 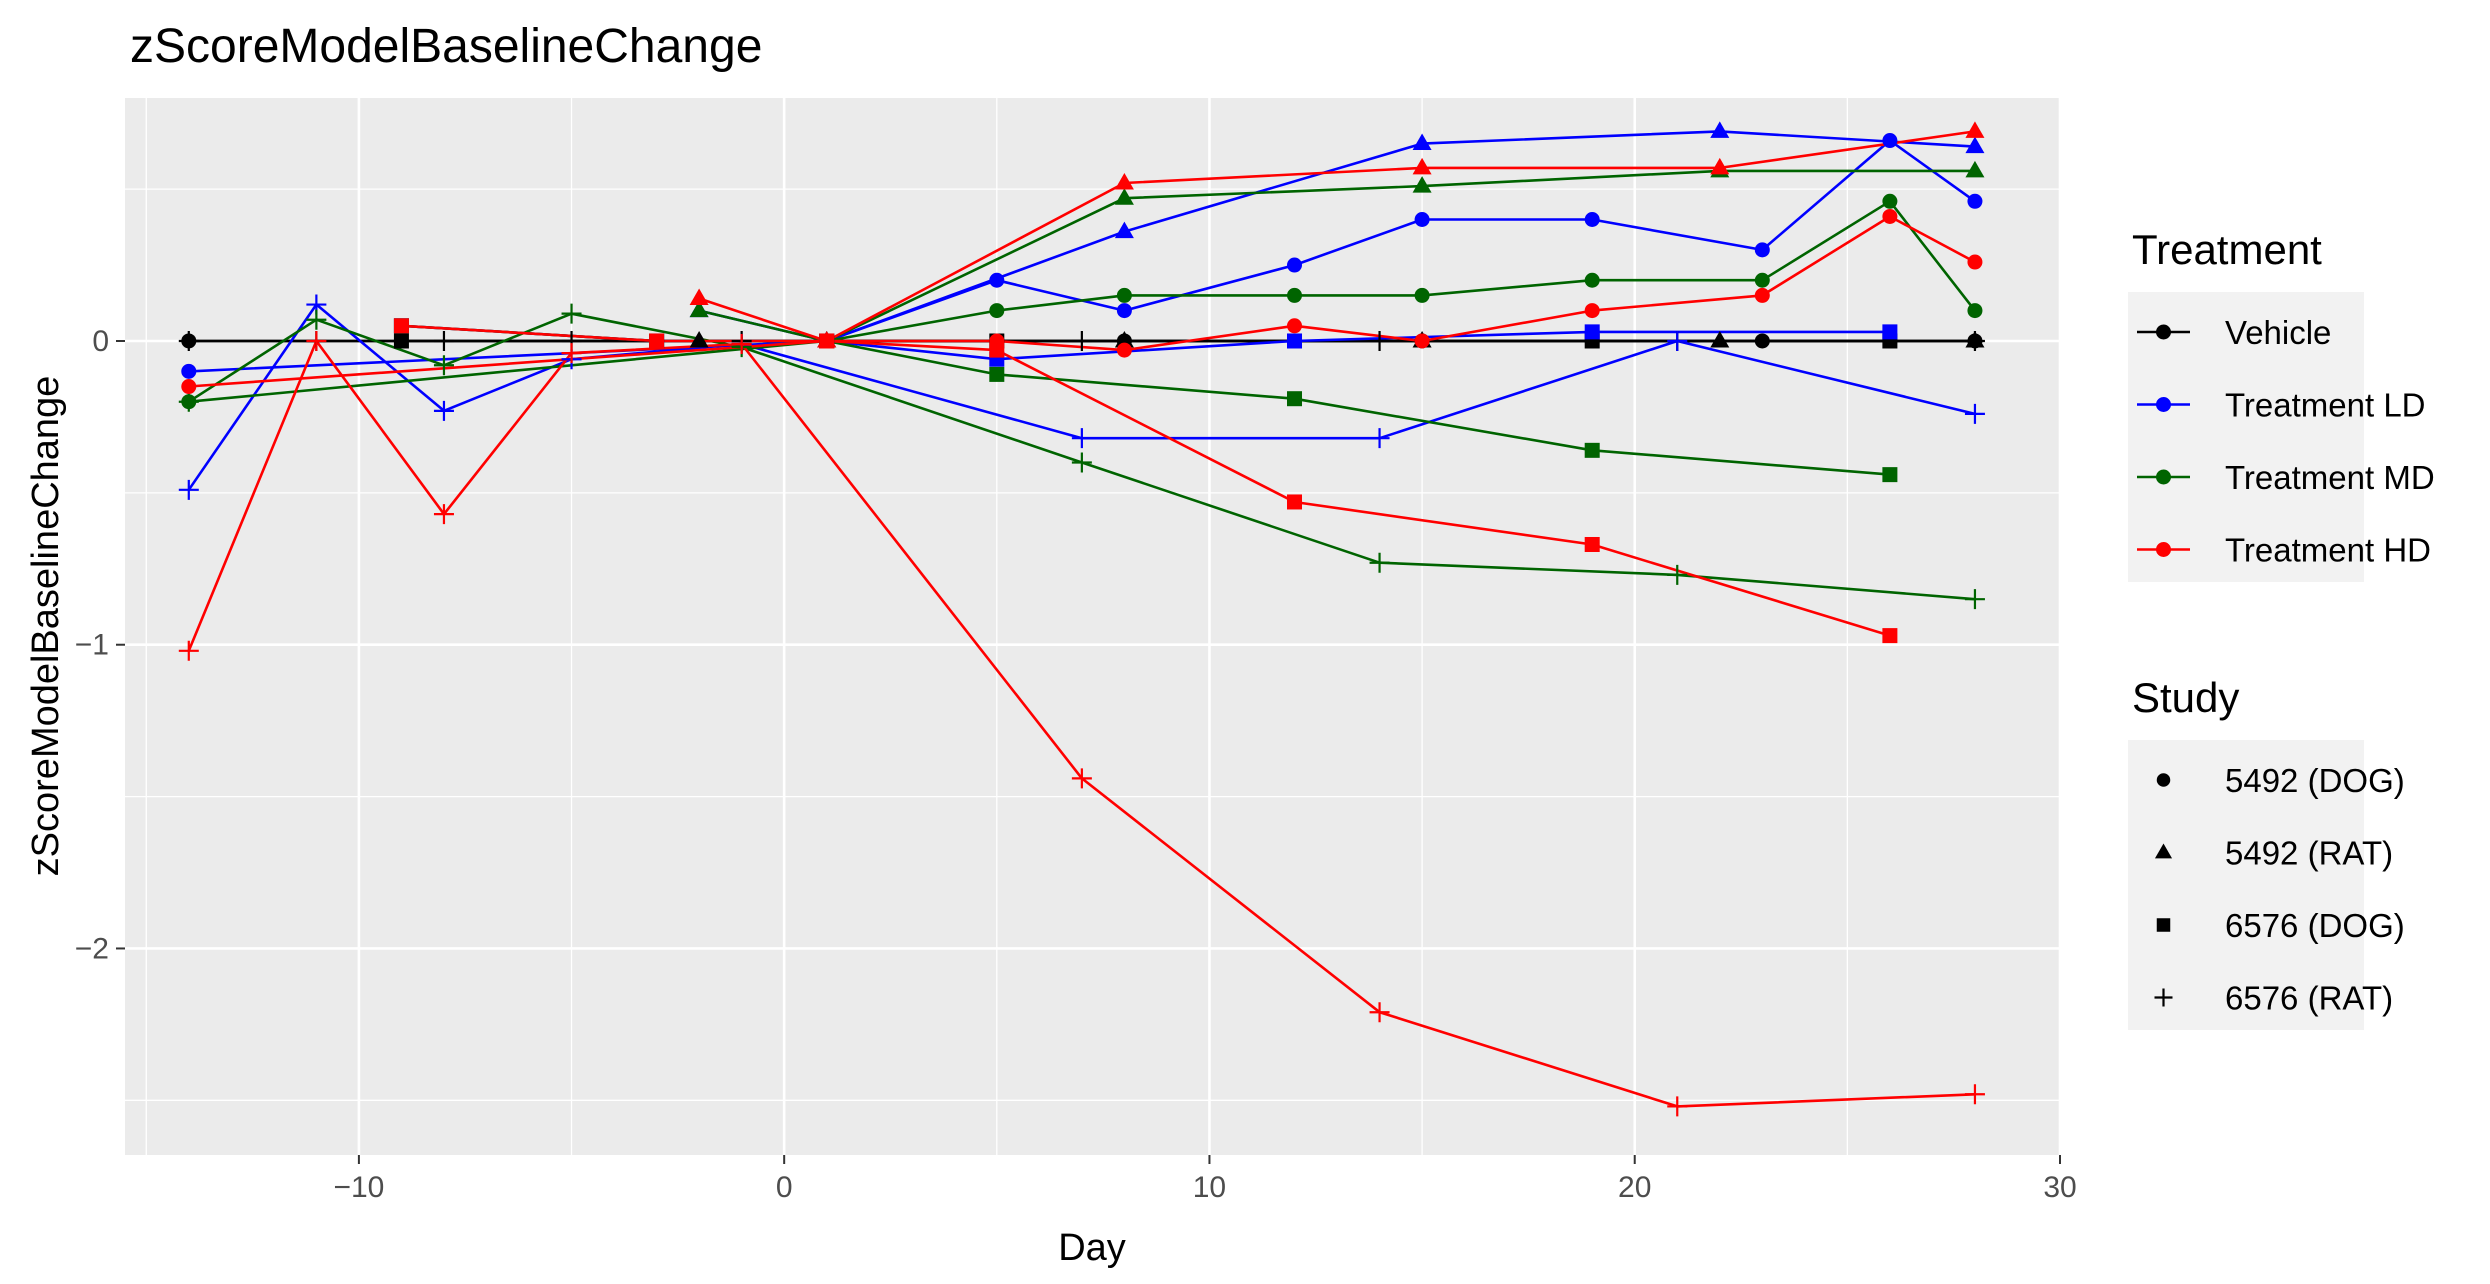 I want to click on legend-key-6576-rat, so click(x=2163, y=997).